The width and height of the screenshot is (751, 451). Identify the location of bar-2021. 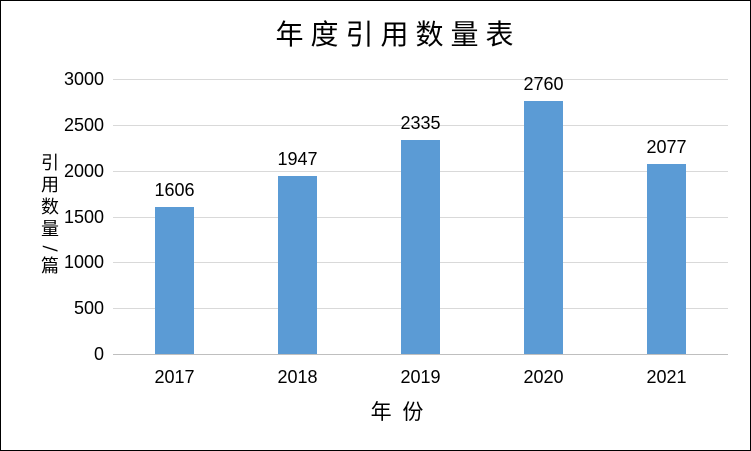
(666, 258).